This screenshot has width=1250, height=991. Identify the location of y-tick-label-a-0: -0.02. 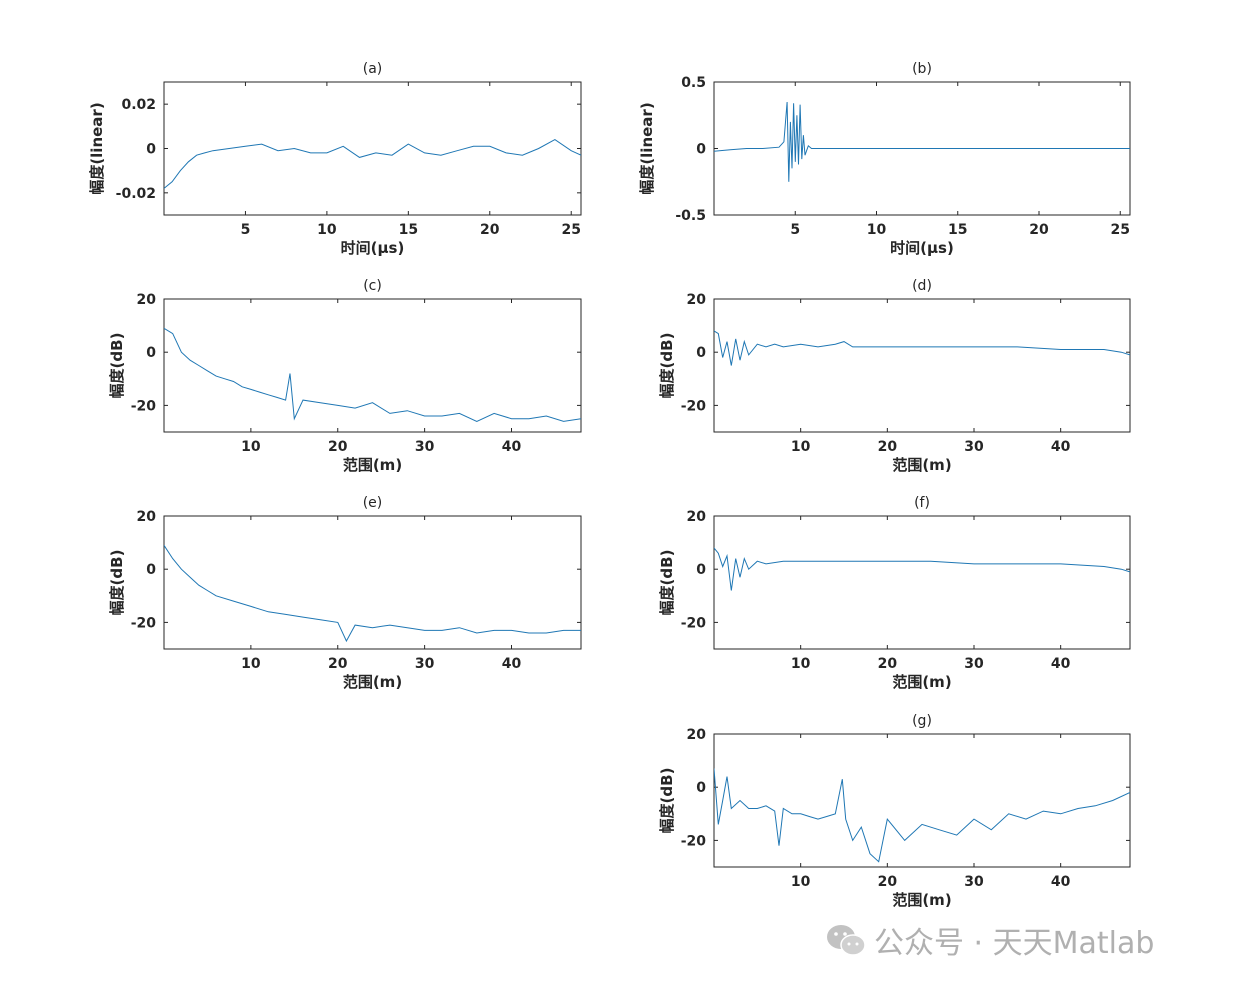
(136, 194).